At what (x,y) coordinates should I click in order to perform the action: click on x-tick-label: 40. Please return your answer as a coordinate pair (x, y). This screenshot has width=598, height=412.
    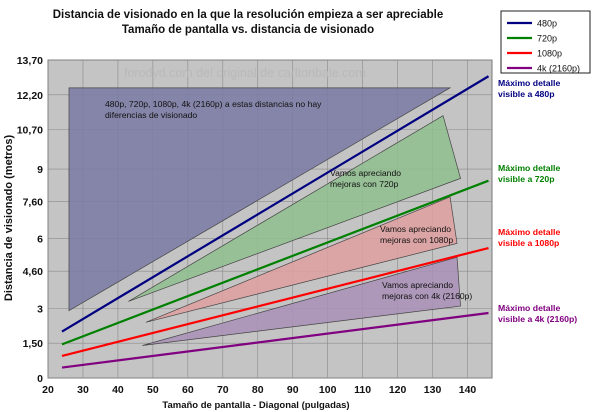
    Looking at the image, I should click on (118, 390).